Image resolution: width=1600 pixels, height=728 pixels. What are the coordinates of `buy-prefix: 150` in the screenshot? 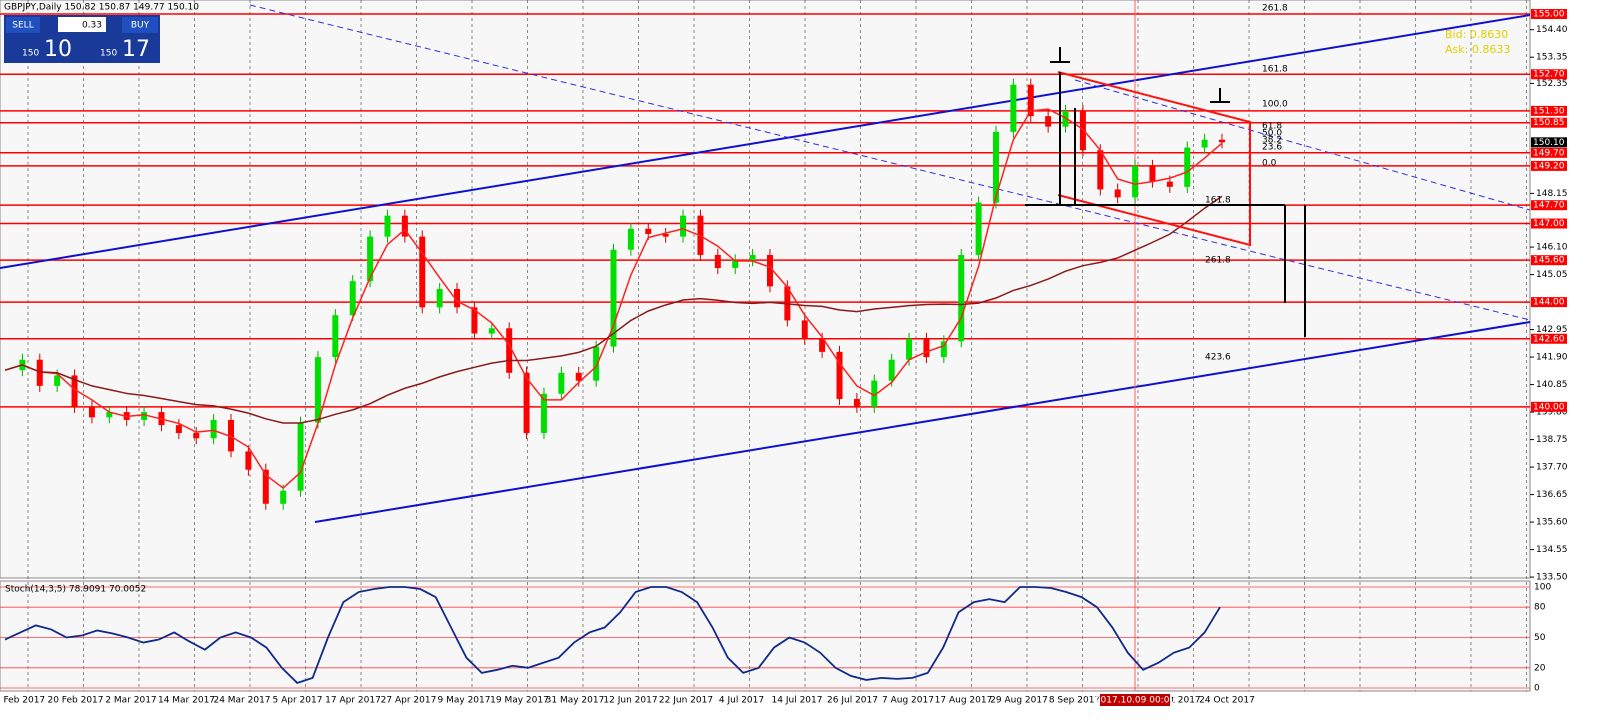 It's located at (108, 54).